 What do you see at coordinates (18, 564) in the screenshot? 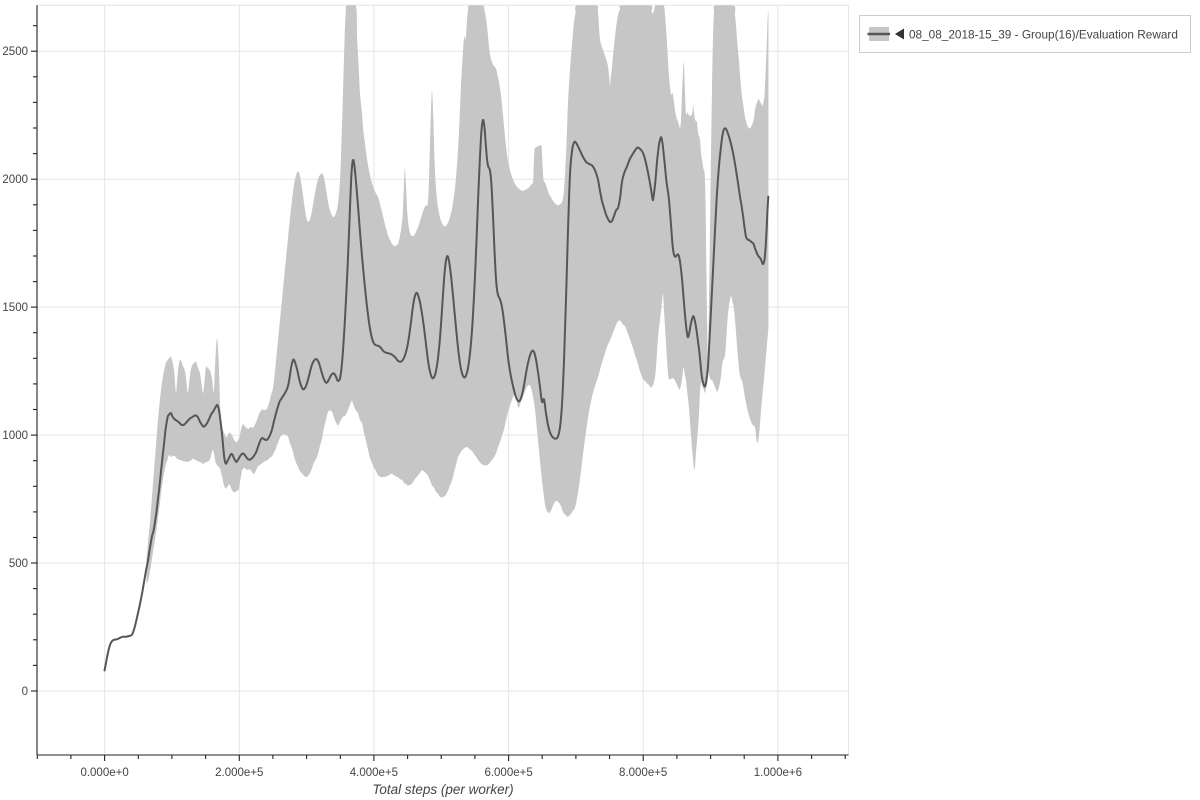
I see `svg-text: 500` at bounding box center [18, 564].